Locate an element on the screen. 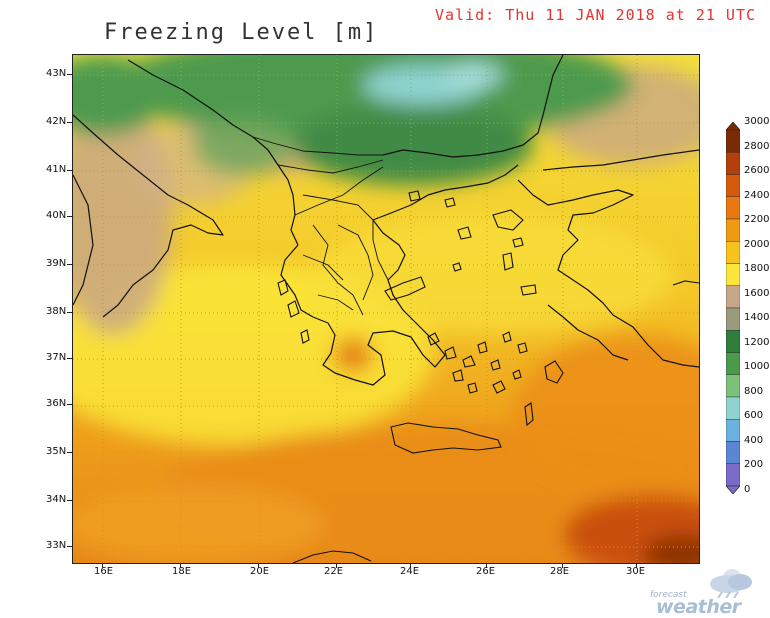 This screenshot has height=618, width=770. lat-label: 42N is located at coordinates (56, 121).